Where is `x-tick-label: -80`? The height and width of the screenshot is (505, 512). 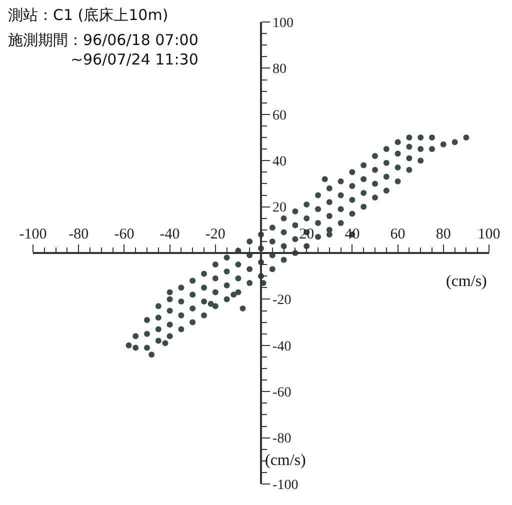
x-tick-label: -80 is located at coordinates (78, 234).